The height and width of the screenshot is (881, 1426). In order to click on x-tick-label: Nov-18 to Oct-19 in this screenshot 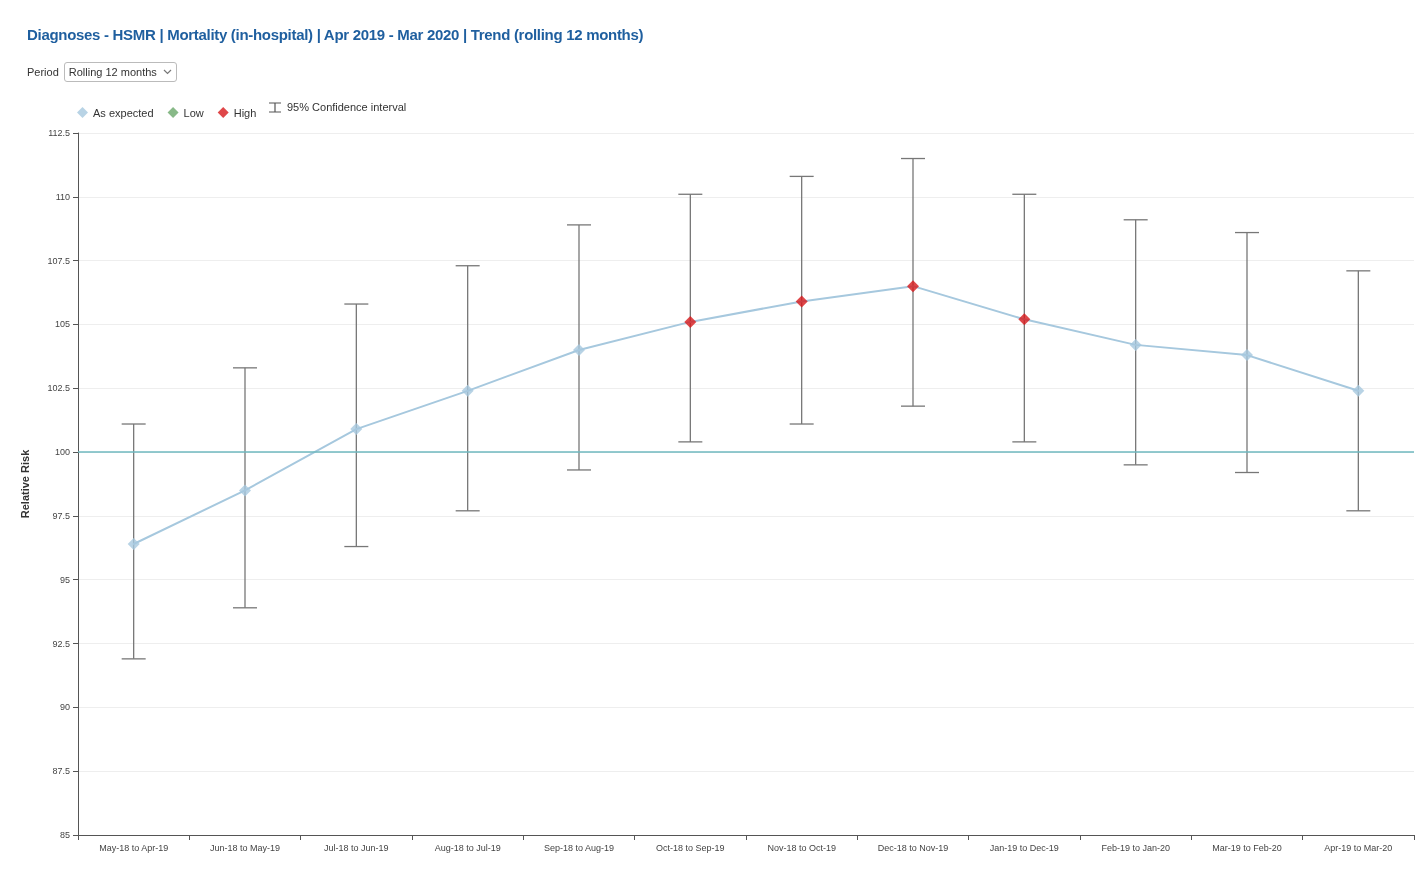, I will do `click(801, 847)`.